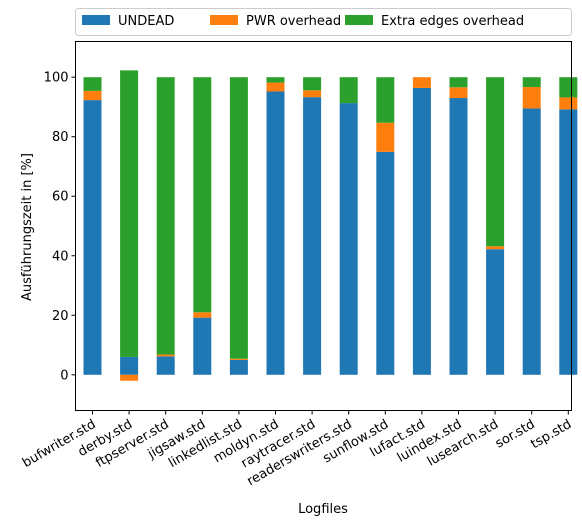 The image size is (582, 526). I want to click on y-axis-label: Ausführungszeit in [%], so click(27, 227).